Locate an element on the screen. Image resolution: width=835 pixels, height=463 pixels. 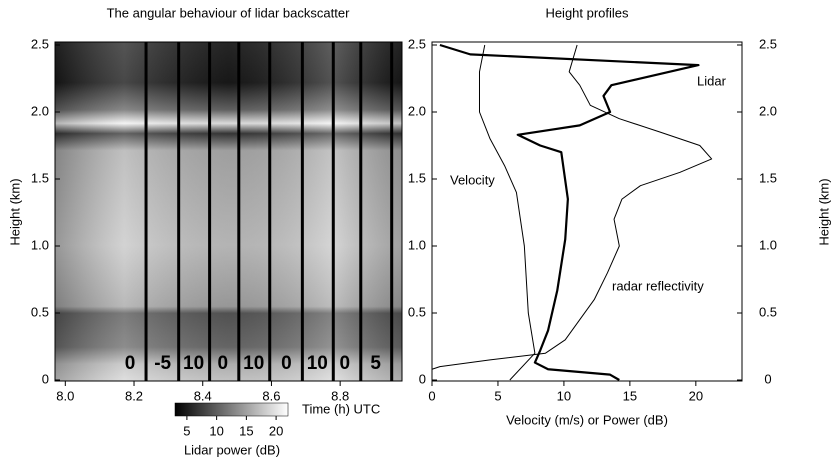
segment-label: 5 is located at coordinates (375, 363).